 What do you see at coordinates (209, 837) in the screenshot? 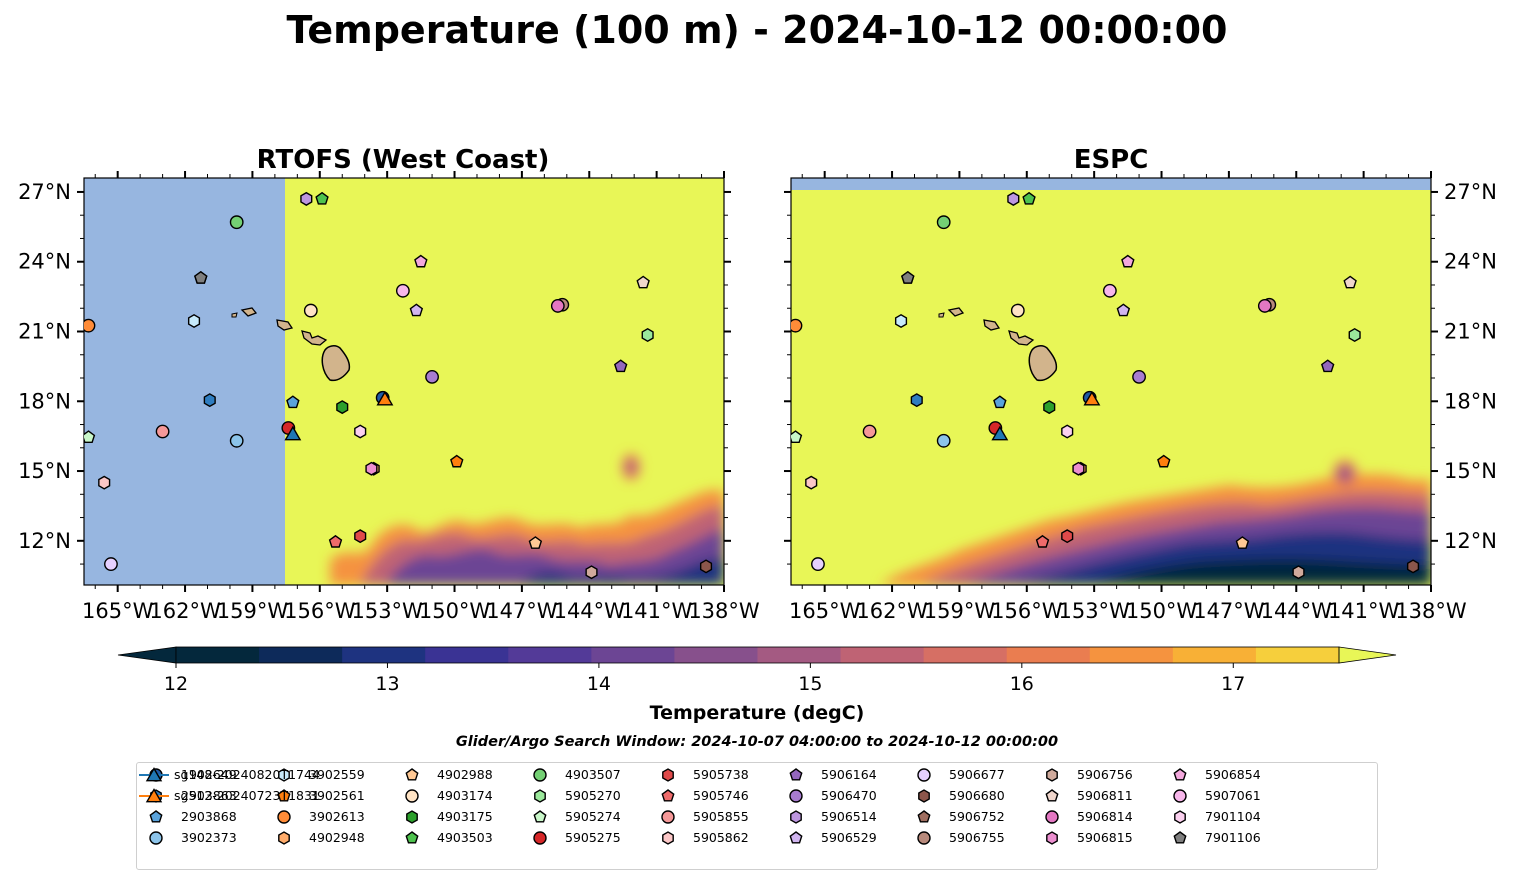
I see `legend-label: 3902373` at bounding box center [209, 837].